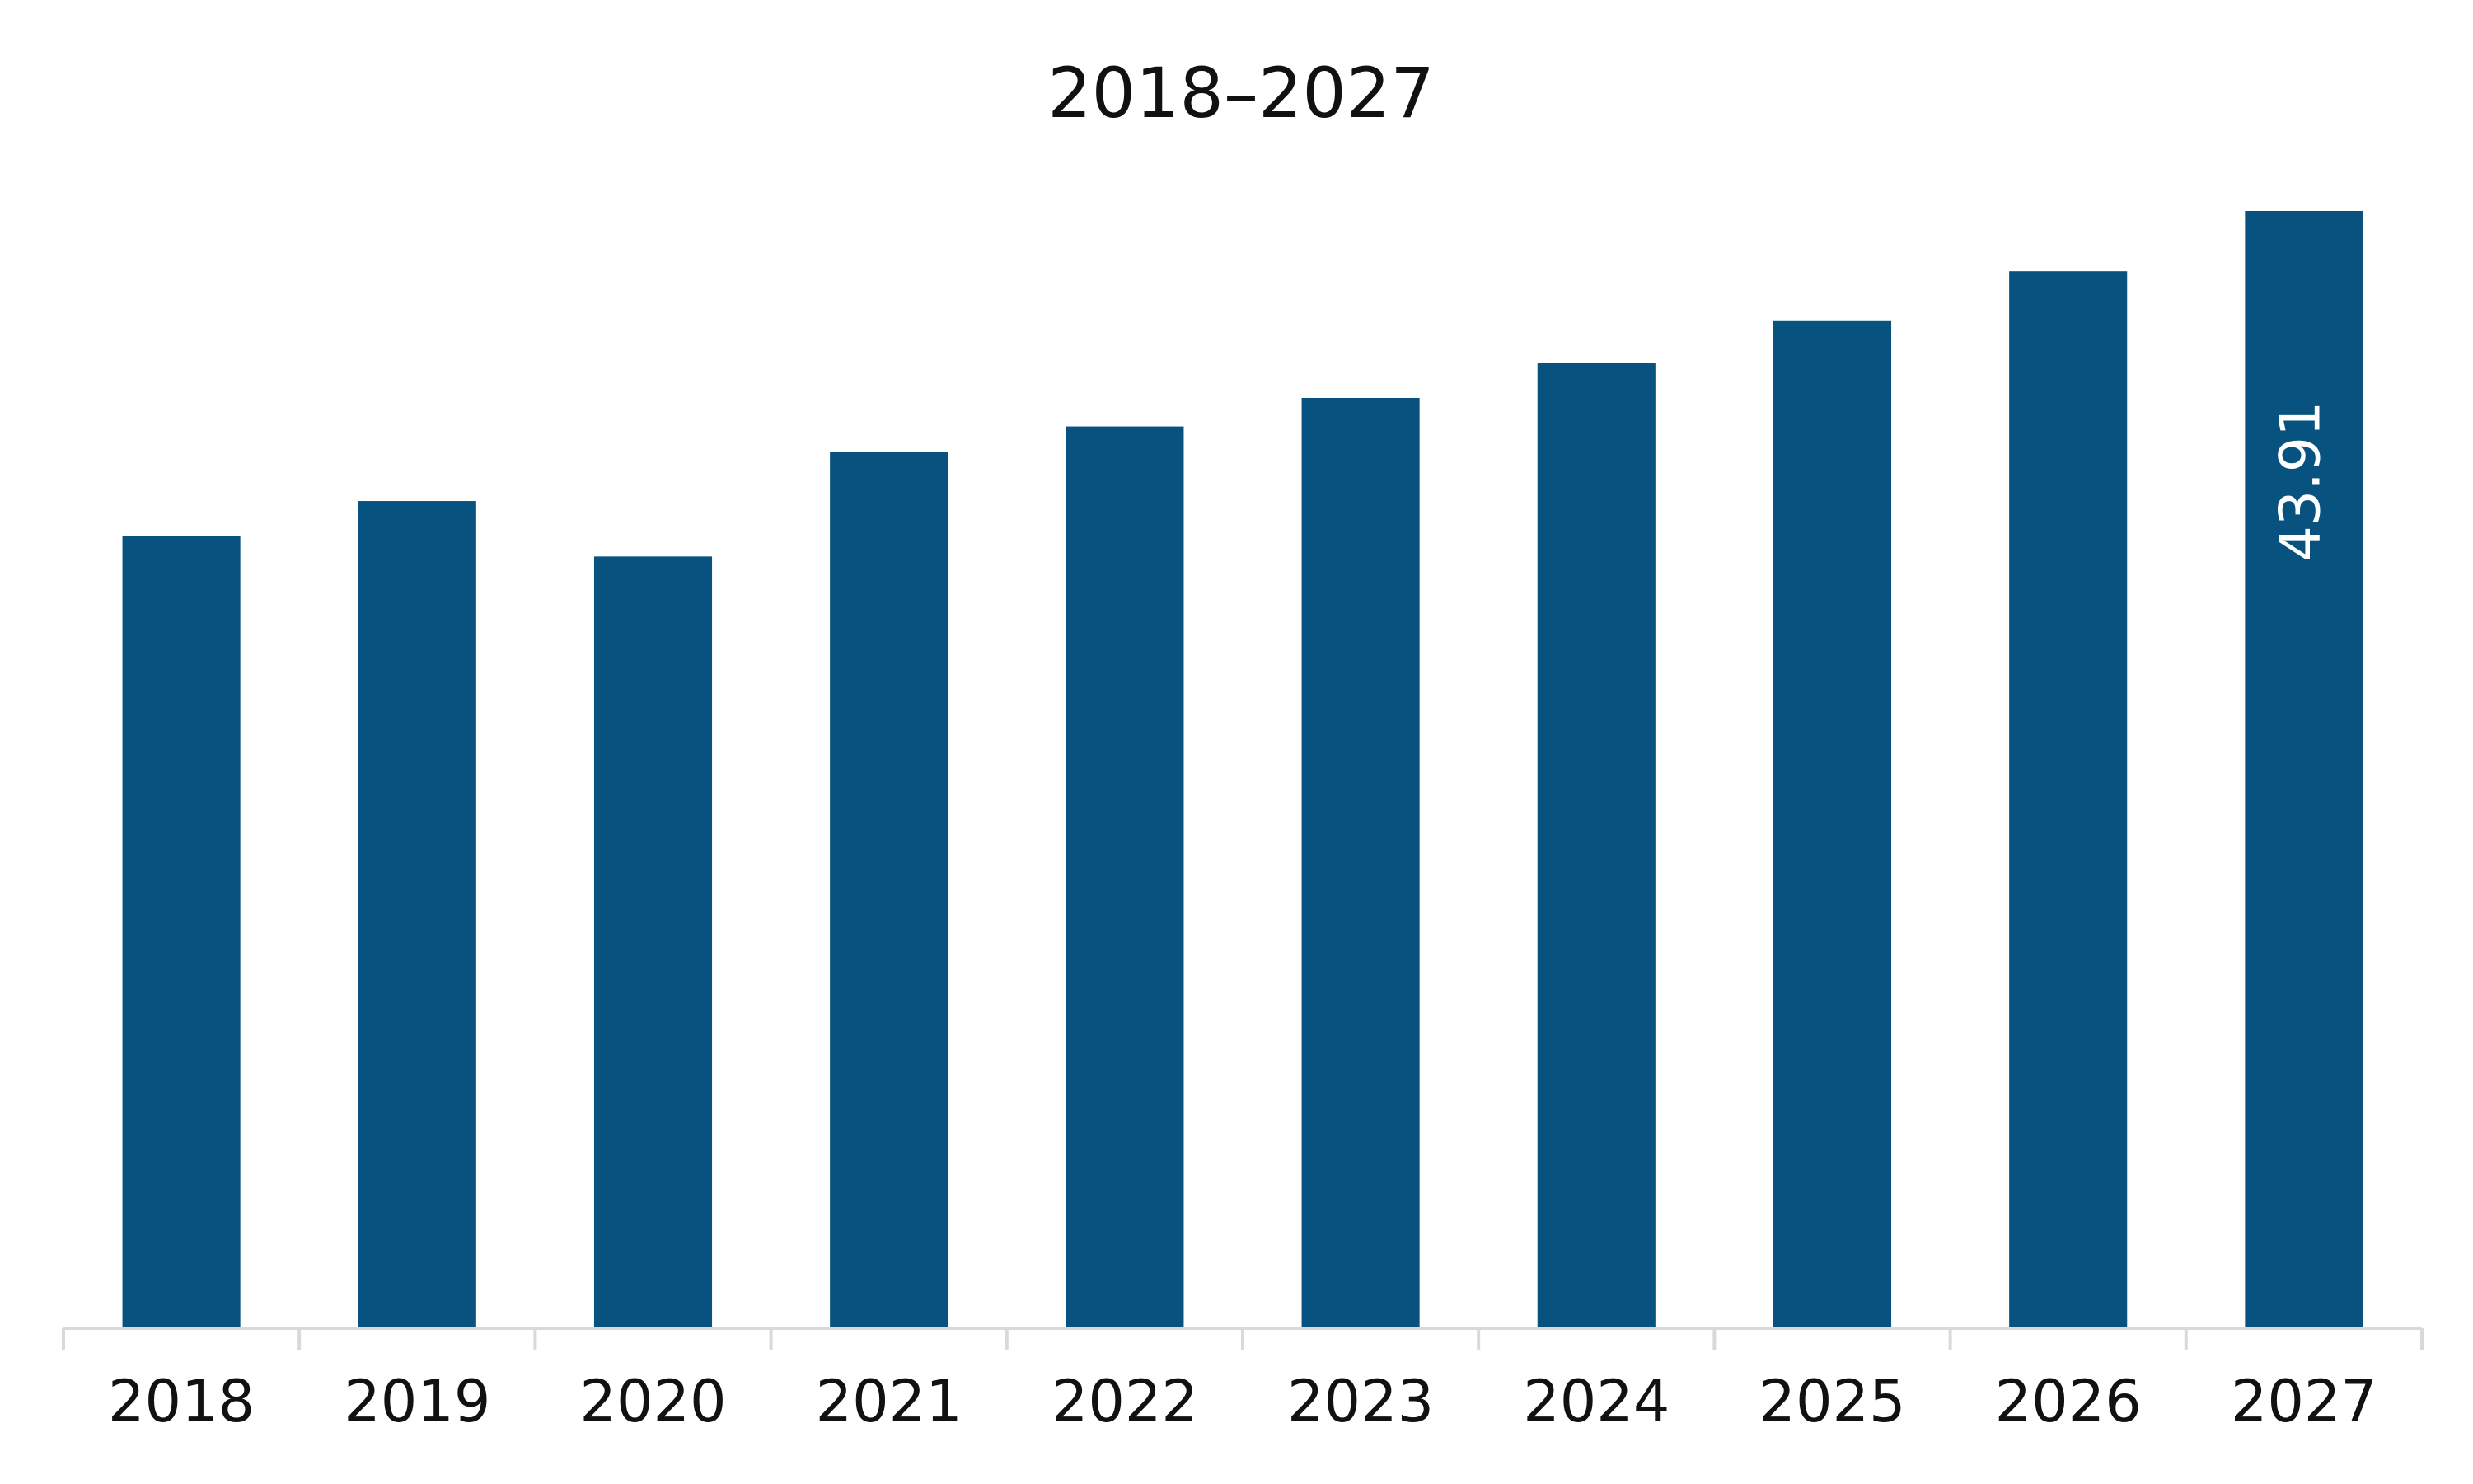 This screenshot has width=2473, height=1484. Describe the element at coordinates (1832, 1402) in the screenshot. I see `x-tick-label: 2025` at that location.